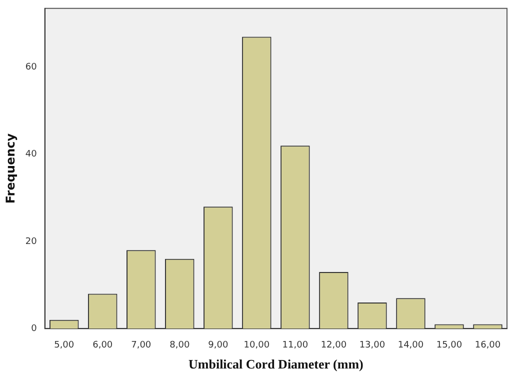 Image resolution: width=509 pixels, height=377 pixels. What do you see at coordinates (218, 345) in the screenshot?
I see `x-tick-label: 9,00` at bounding box center [218, 345].